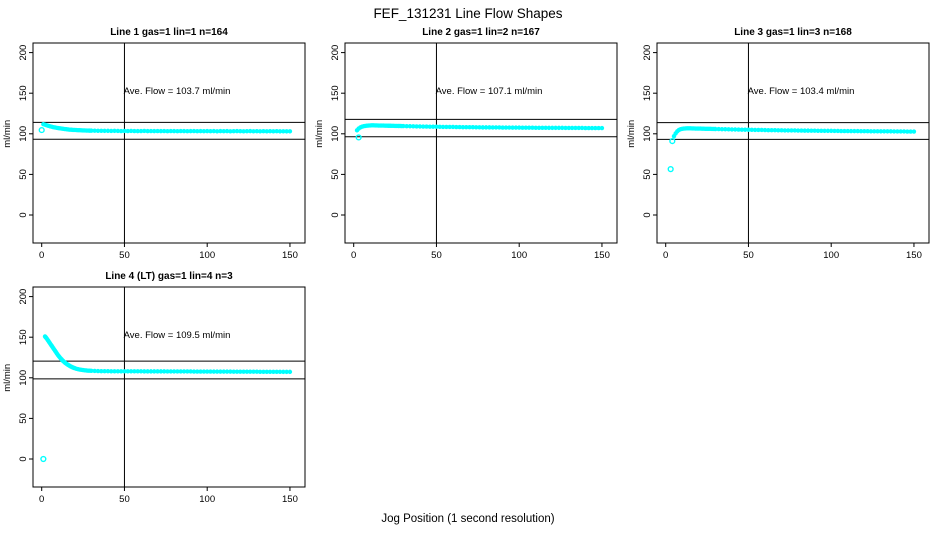 The image size is (936, 540). I want to click on svg-text: Ave. Flow = 103.7 ml/min, so click(177, 91).